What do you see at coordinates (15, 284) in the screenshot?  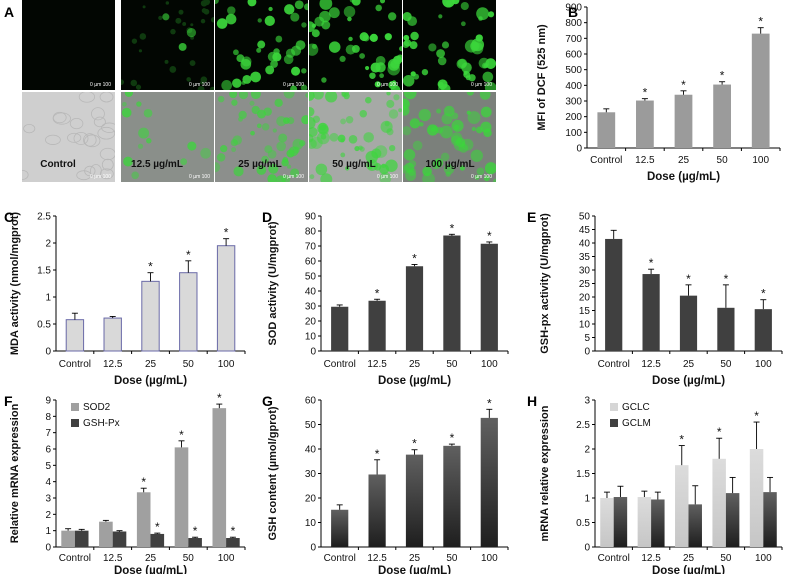 I see `chart-c-y-axis-title: MDA activity (nmol/mgprot)` at bounding box center [15, 284].